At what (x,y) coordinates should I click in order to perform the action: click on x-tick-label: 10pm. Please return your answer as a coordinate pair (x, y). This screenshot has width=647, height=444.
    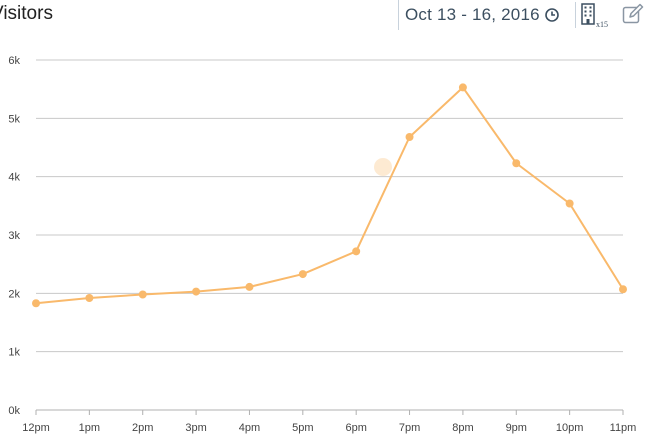
    Looking at the image, I should click on (570, 428).